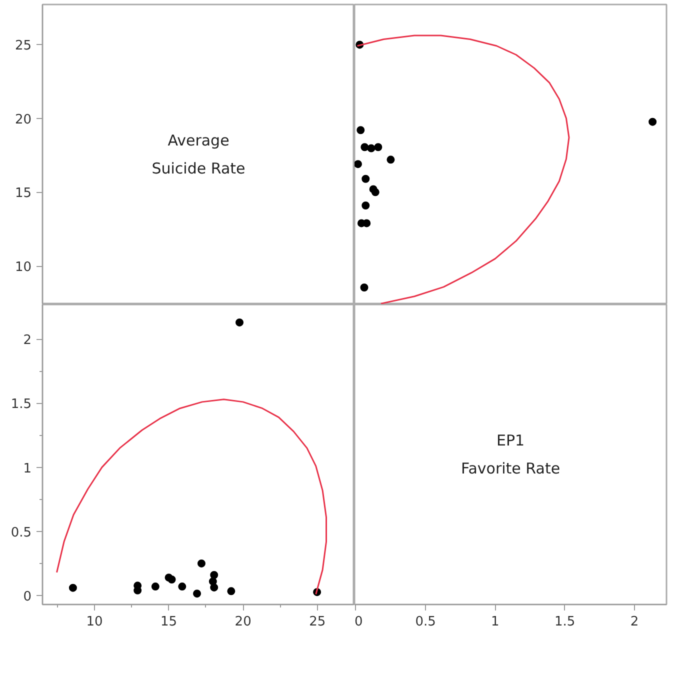 The image size is (686, 681). What do you see at coordinates (21, 532) in the screenshot?
I see `y-tick-label: 0.5` at bounding box center [21, 532].